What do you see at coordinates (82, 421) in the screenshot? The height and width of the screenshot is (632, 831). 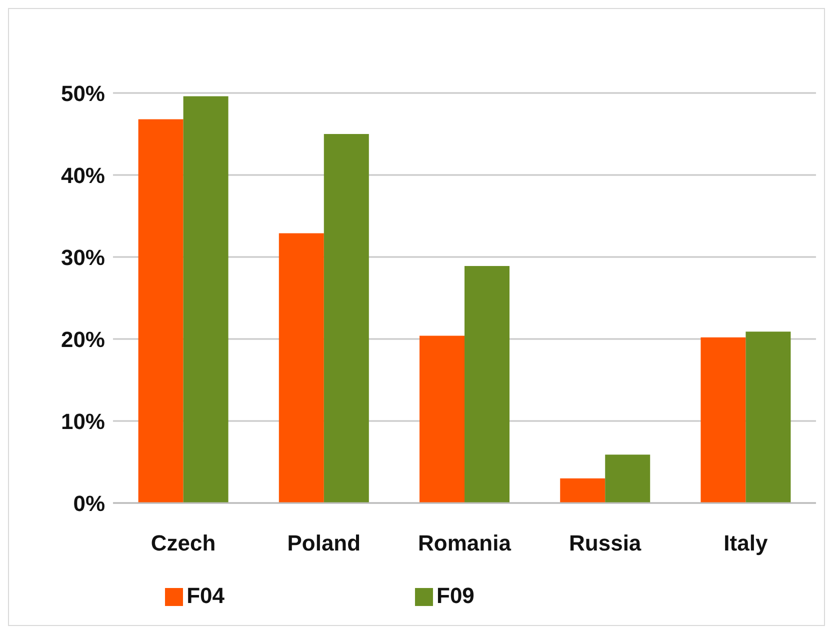 I see `y-tick-label: 10%` at bounding box center [82, 421].